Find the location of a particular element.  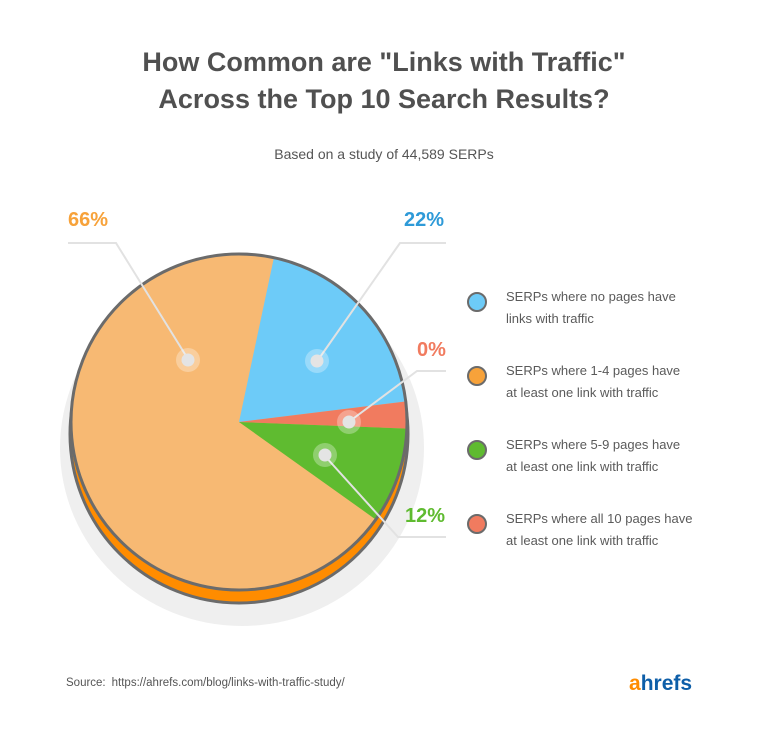

legend-swatch-green-icon is located at coordinates (477, 450).